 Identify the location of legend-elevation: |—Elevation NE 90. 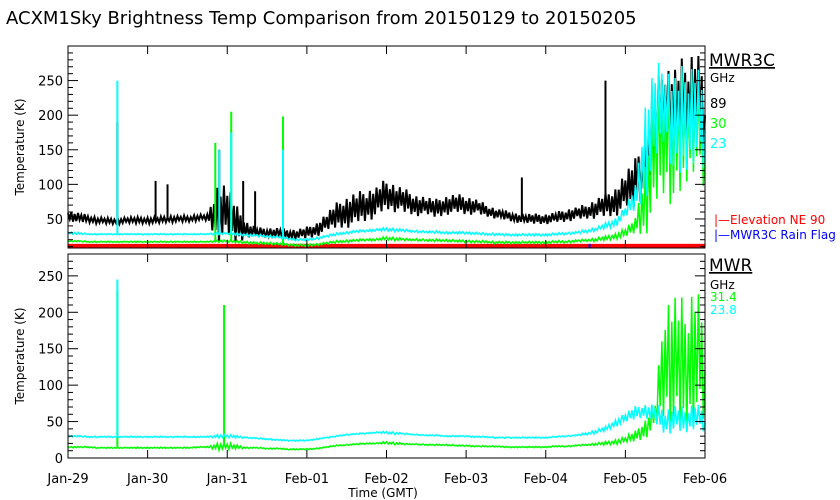
(769, 220).